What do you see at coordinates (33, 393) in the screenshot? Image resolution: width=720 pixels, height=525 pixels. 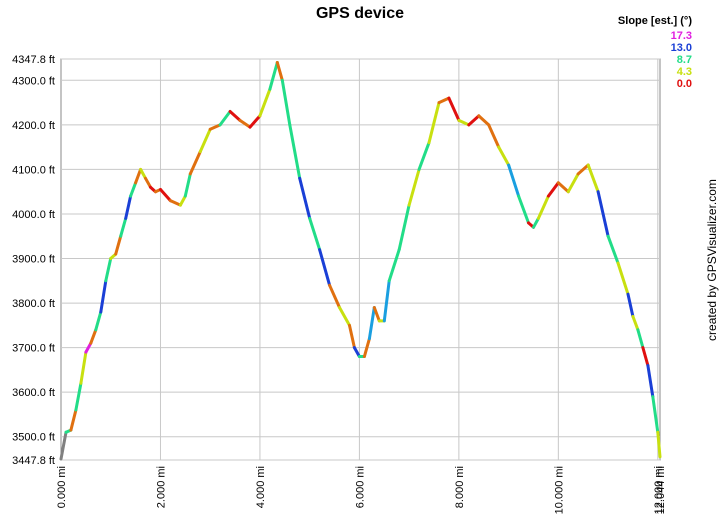 I see `y-tick-label: 3600.0 ft` at bounding box center [33, 393].